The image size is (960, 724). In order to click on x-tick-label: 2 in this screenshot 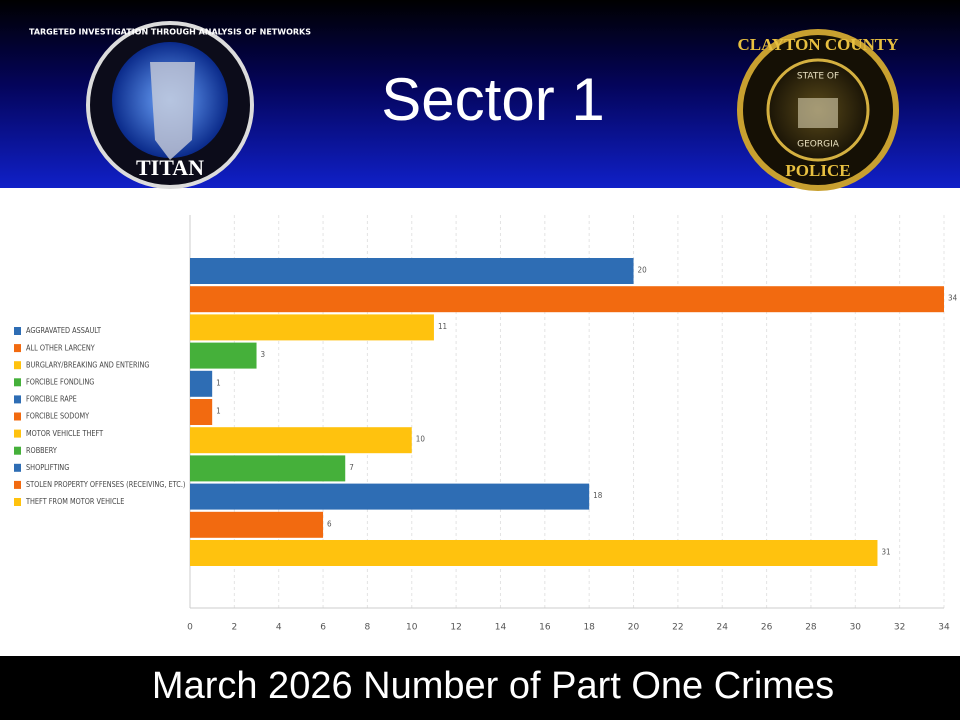, I will do `click(234, 628)`.